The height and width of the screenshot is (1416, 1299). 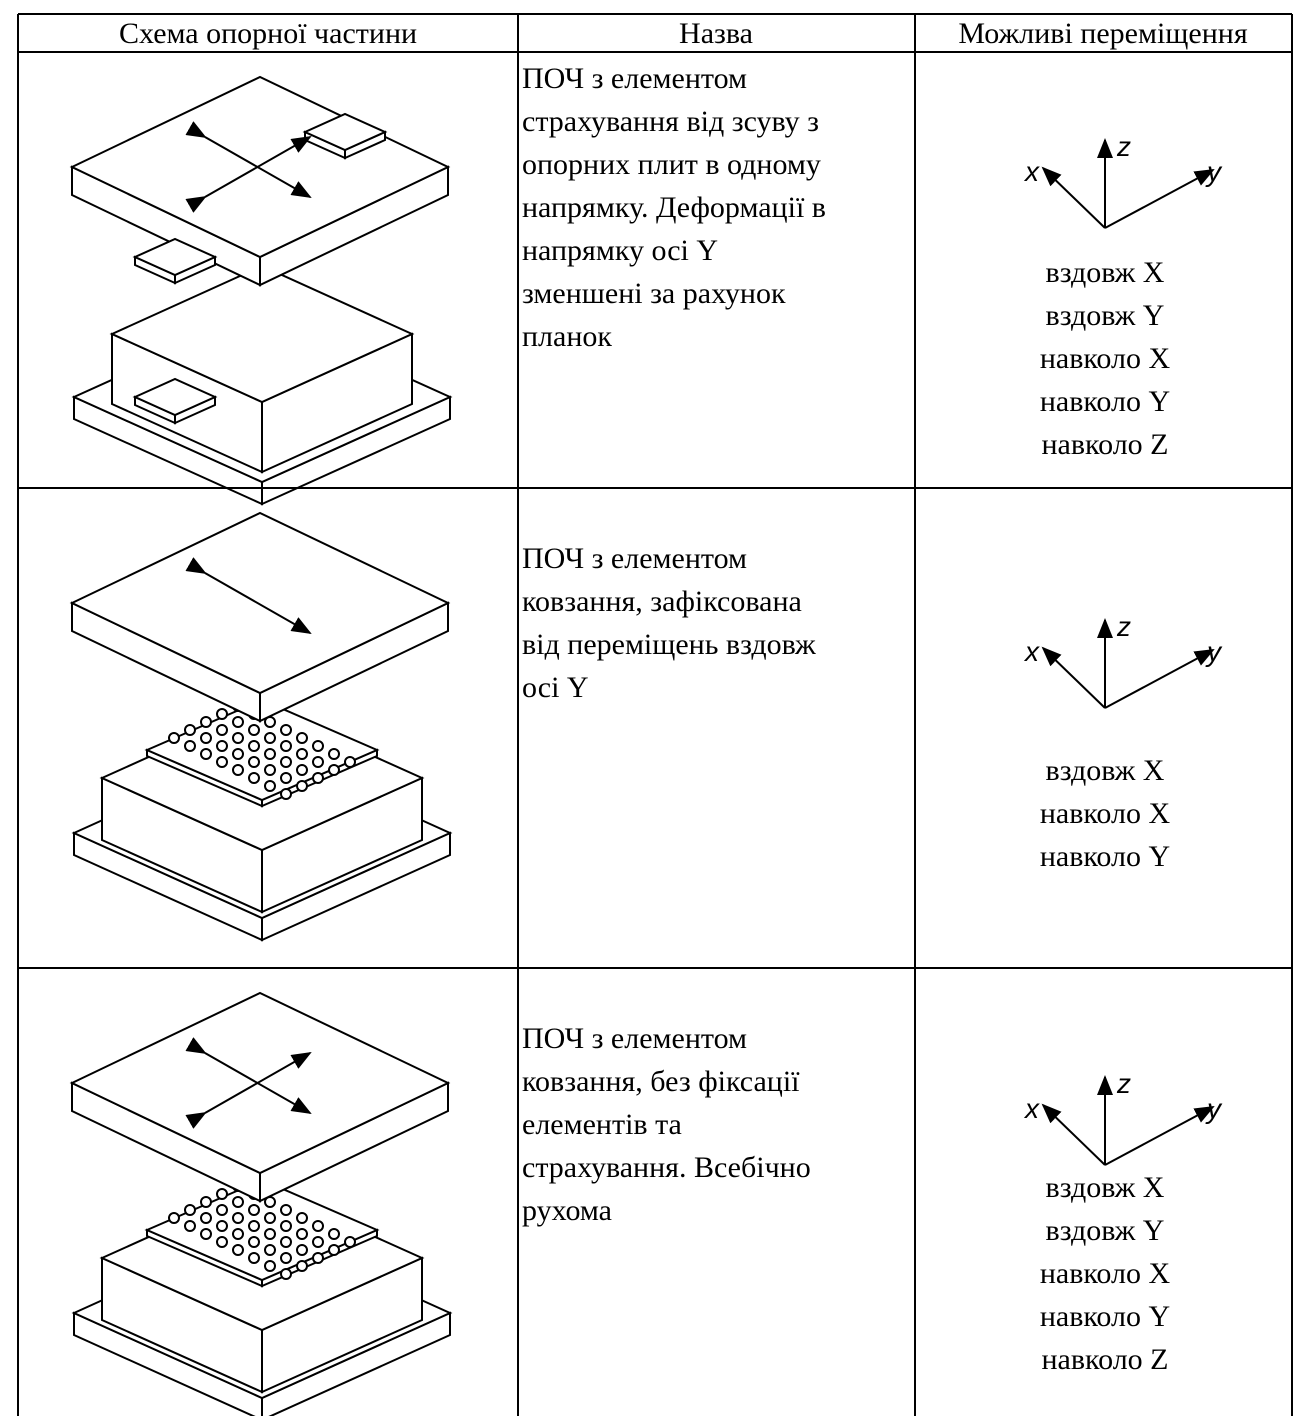 I want to click on bearing-name: осі Y, so click(x=555, y=687).